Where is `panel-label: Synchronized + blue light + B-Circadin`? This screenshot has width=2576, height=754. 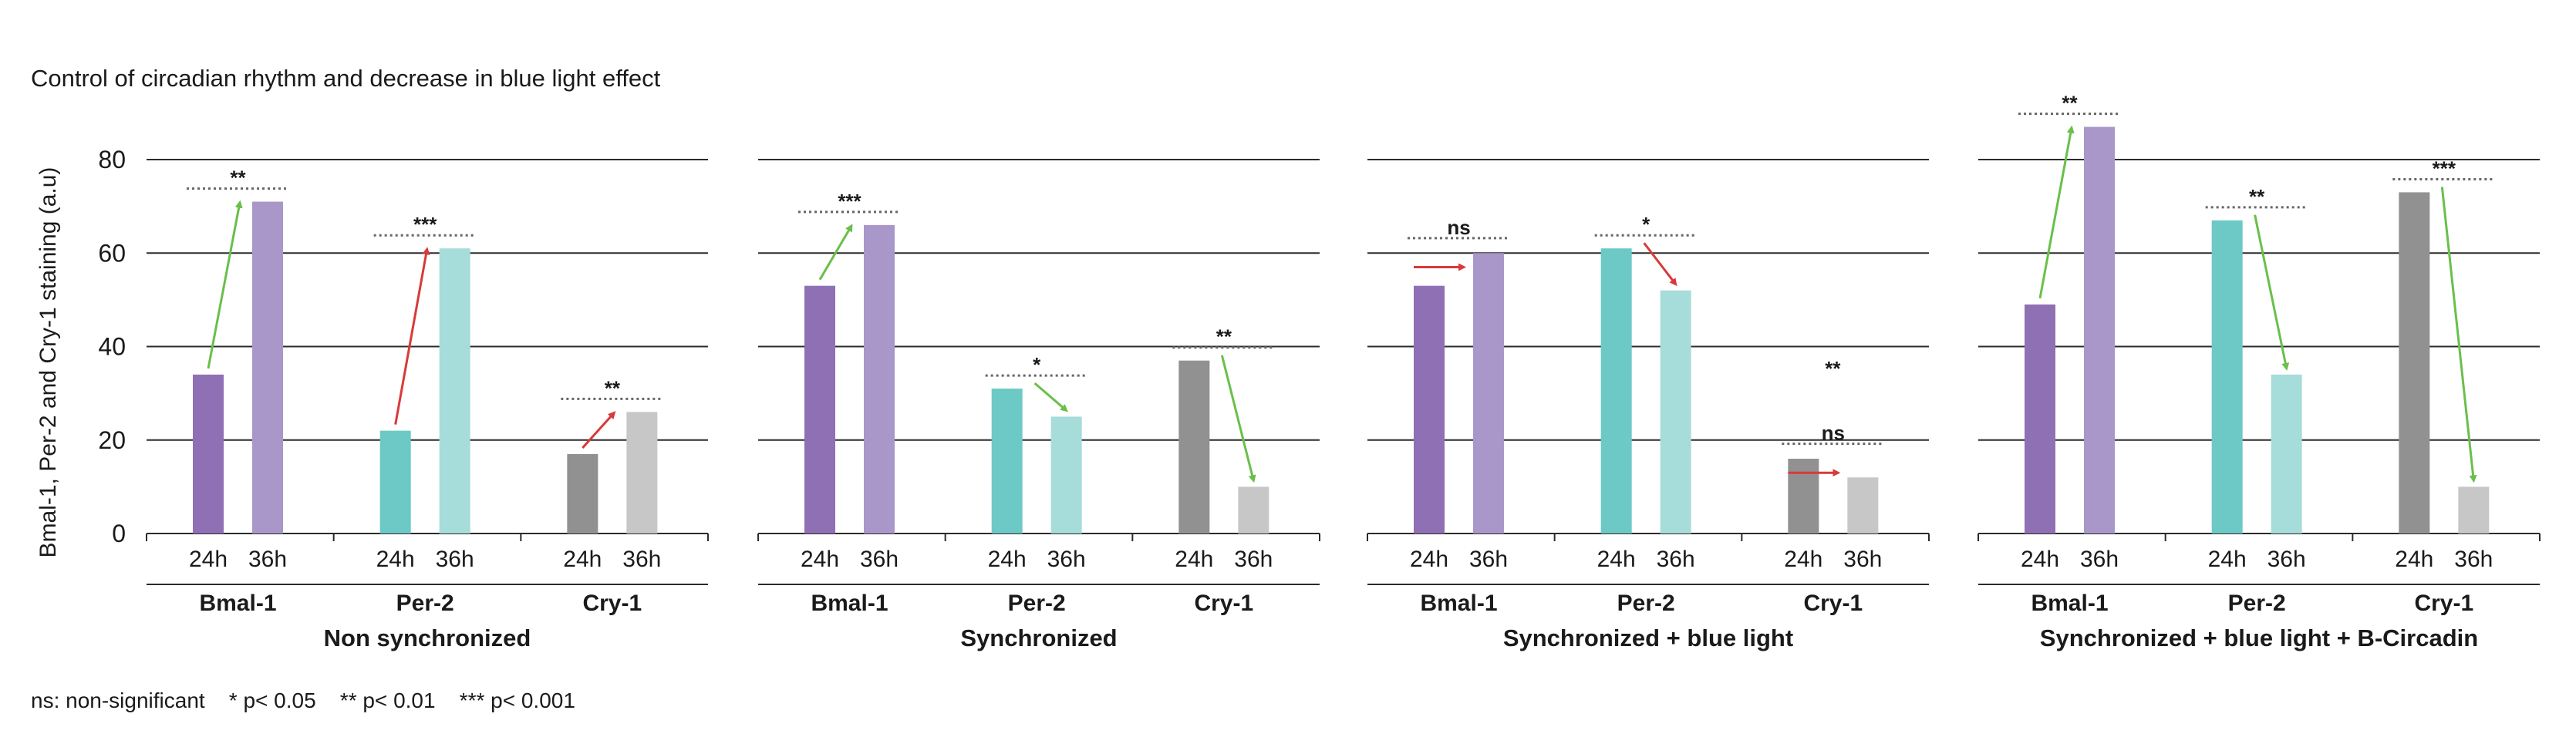
panel-label: Synchronized + blue light + B-Circadin is located at coordinates (2259, 637).